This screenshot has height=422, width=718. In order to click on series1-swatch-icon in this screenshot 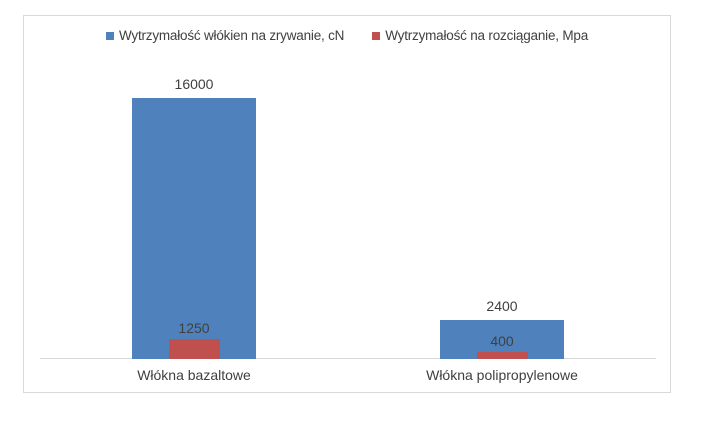, I will do `click(109, 35)`.